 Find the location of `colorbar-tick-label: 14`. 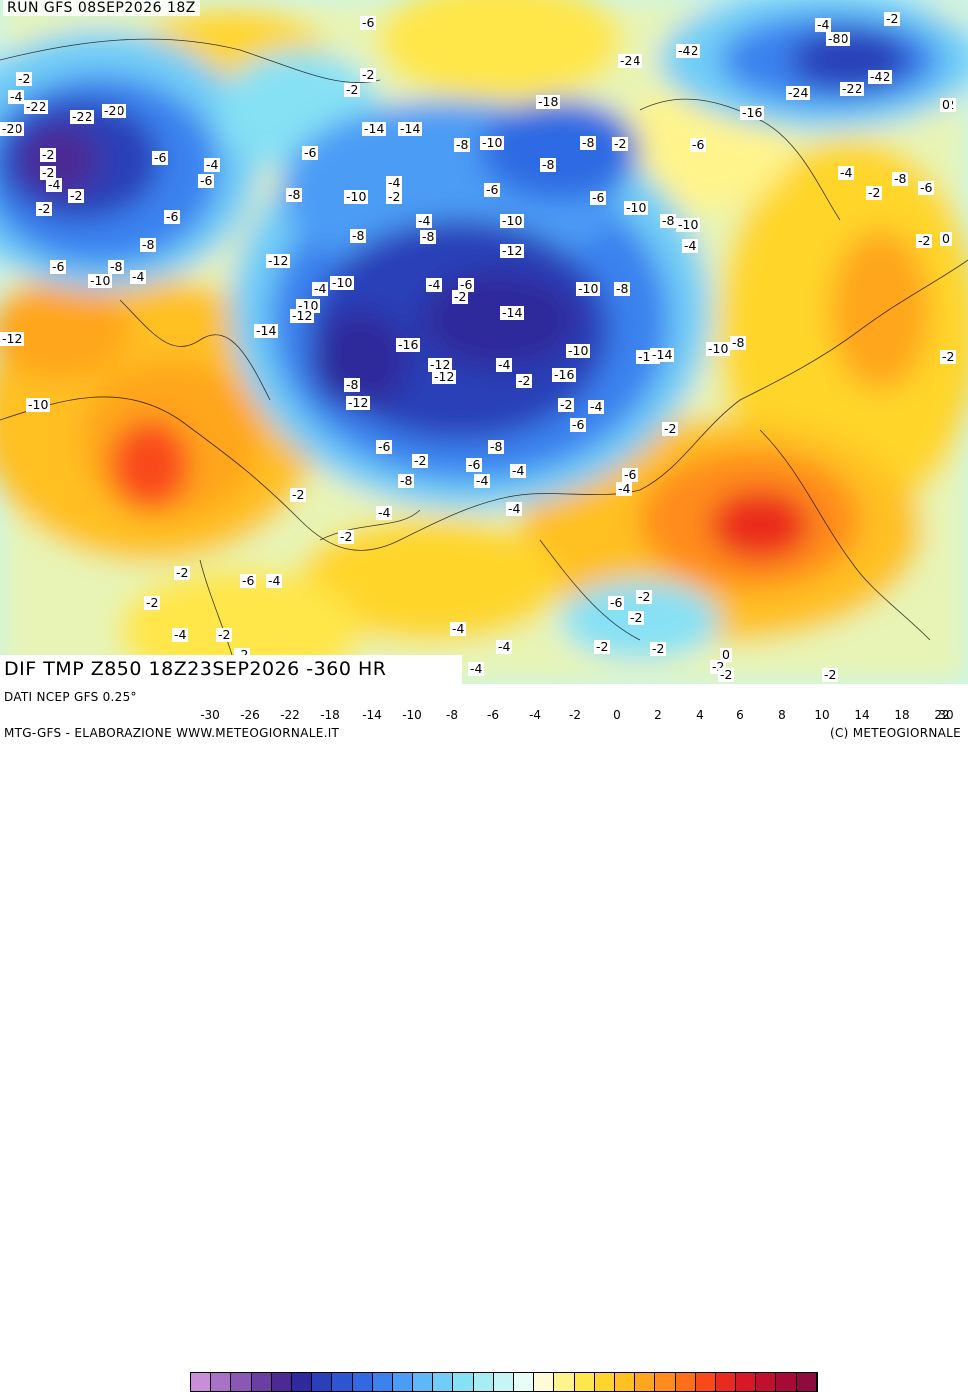

colorbar-tick-label: 14 is located at coordinates (862, 715).